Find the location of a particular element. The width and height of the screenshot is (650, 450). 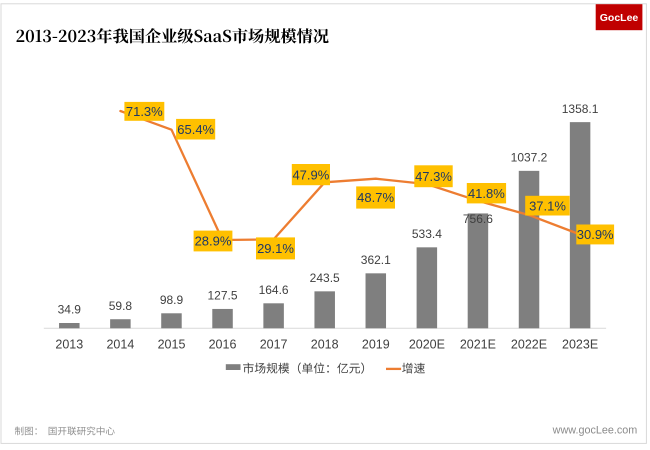

svg-text: 28.9% is located at coordinates (213, 241).